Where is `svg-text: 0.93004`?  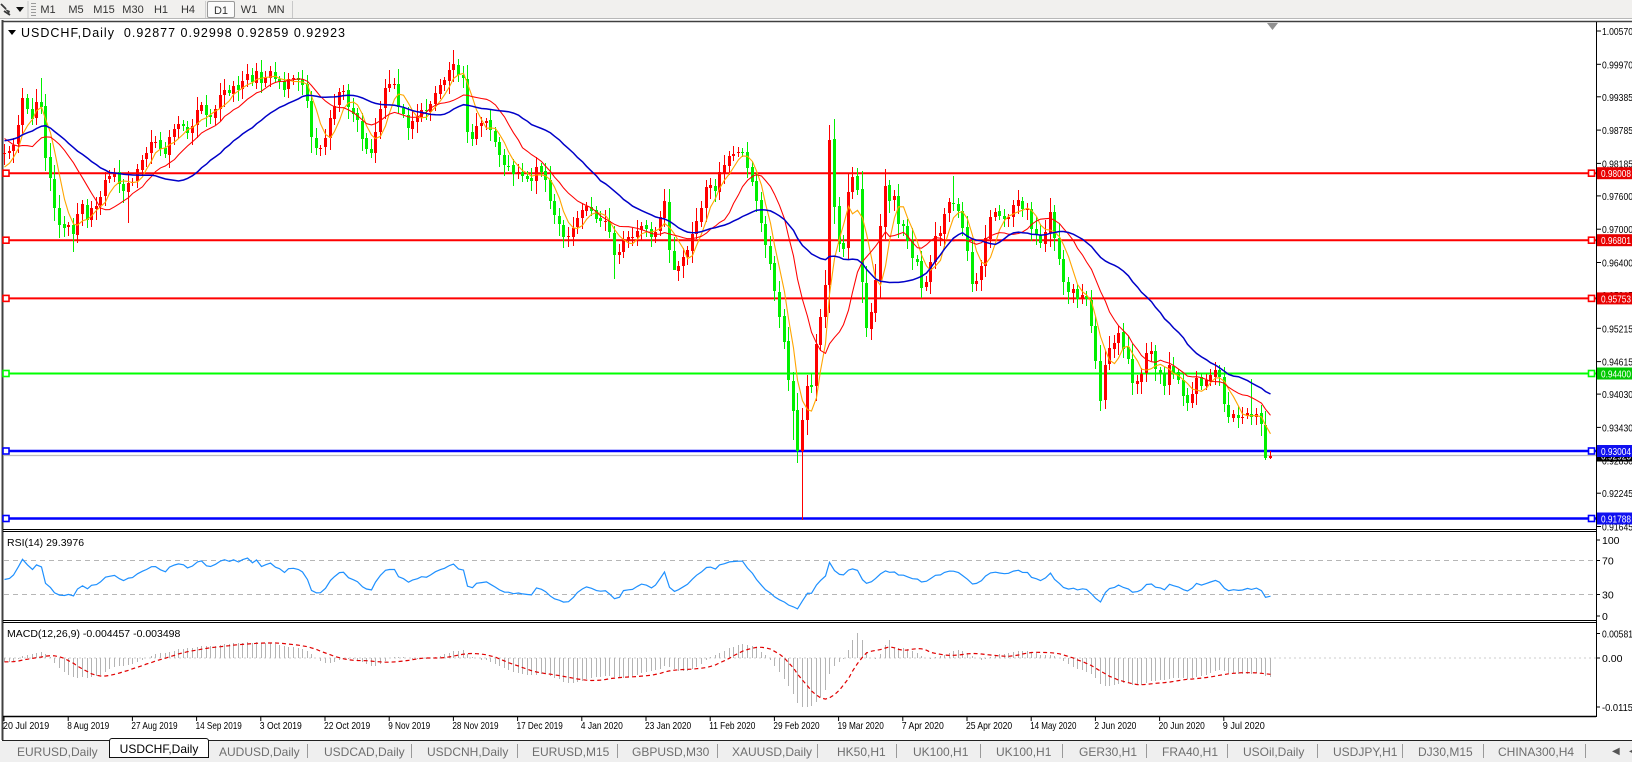
svg-text: 0.93004 is located at coordinates (1616, 452).